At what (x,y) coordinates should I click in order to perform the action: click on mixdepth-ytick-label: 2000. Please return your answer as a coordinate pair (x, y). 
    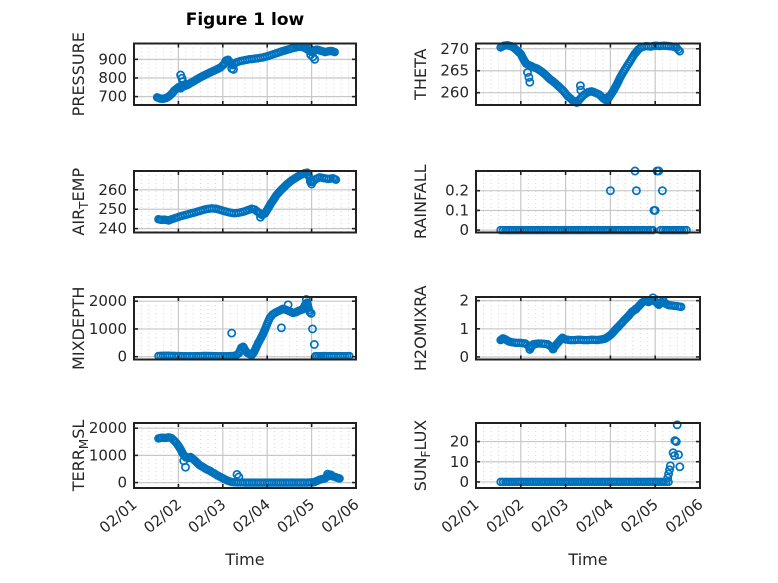
    Looking at the image, I should click on (108, 301).